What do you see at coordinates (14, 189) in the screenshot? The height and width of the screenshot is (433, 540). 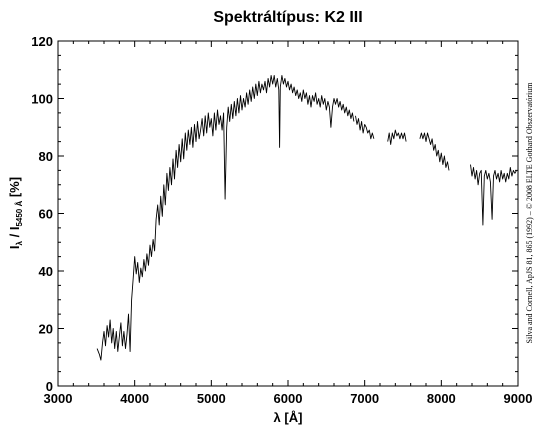 I see `y-label-unit: [%]` at bounding box center [14, 189].